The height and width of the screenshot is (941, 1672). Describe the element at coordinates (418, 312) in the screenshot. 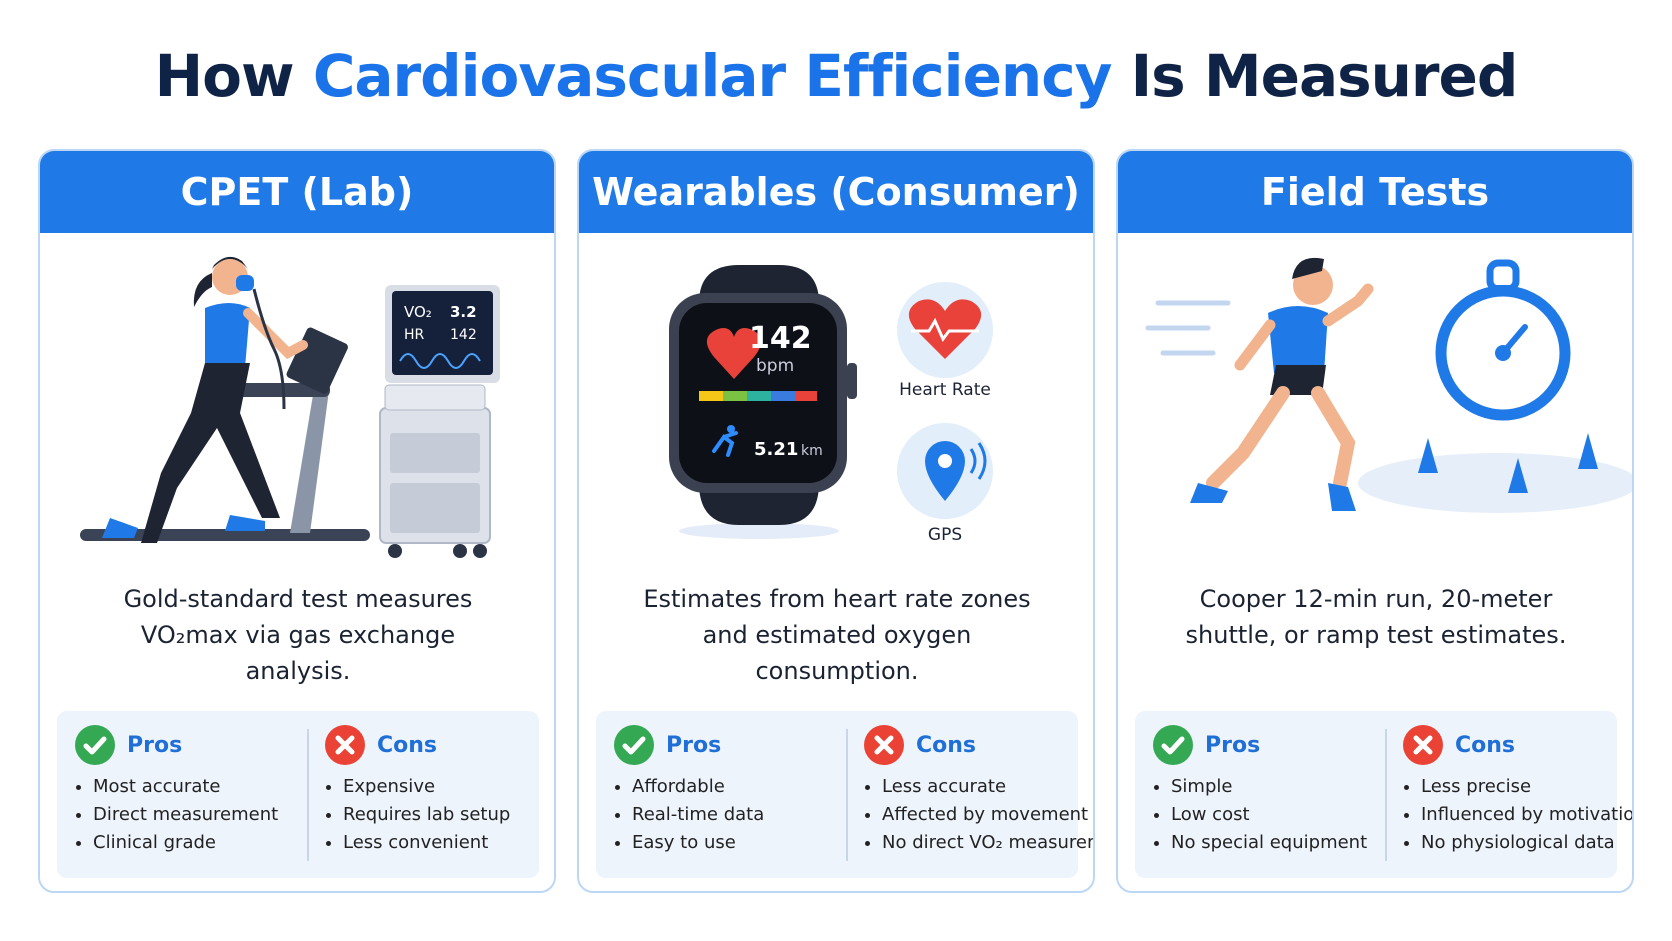

I see `monitor-vo2-label: VO₂` at that location.